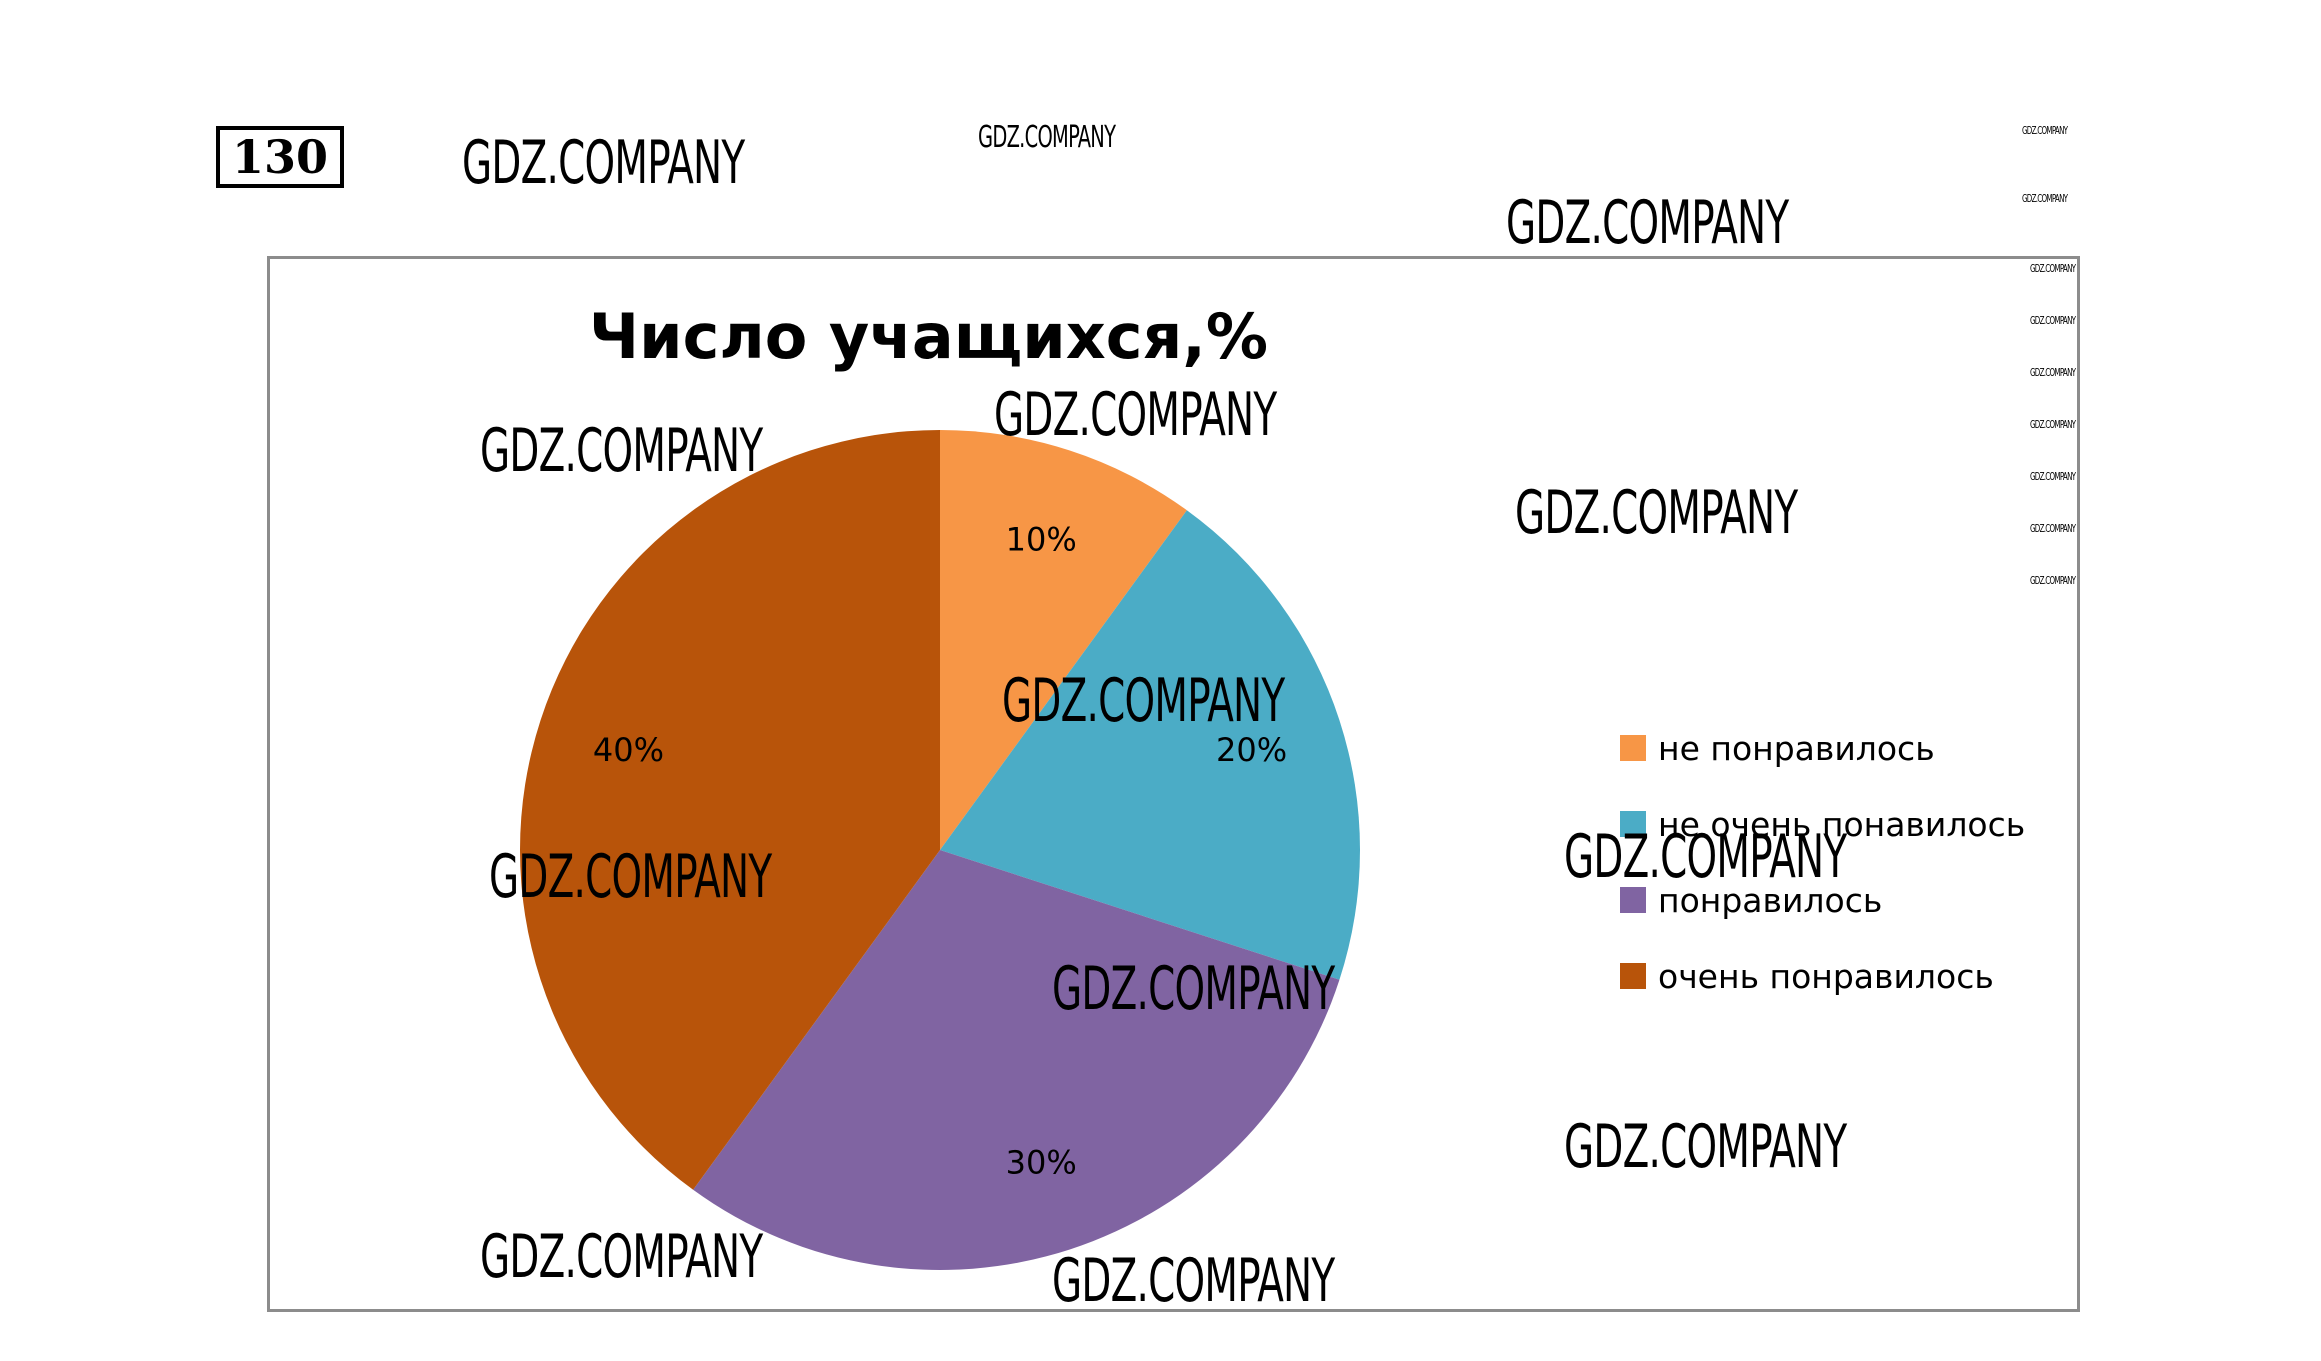  I want to click on data-label: 40%, so click(628, 750).